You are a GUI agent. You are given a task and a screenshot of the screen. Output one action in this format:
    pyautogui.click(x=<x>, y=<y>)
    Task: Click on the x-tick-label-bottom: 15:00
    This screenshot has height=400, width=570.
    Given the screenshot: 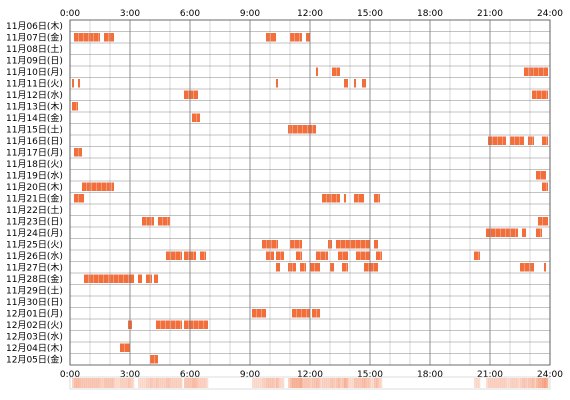 What is the action you would take?
    pyautogui.click(x=370, y=375)
    